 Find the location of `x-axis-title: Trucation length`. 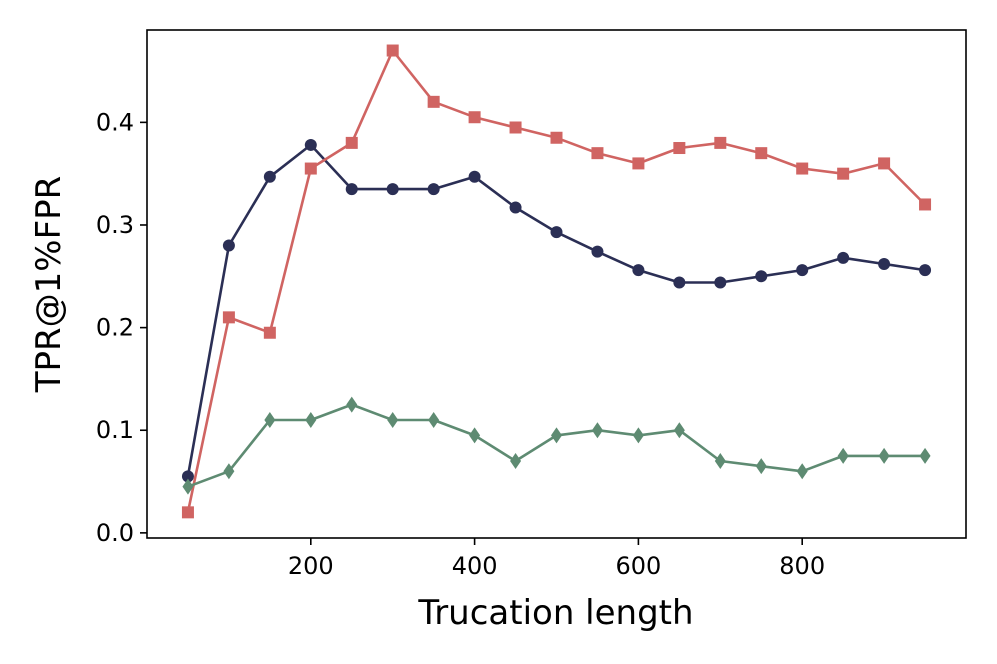

x-axis-title: Trucation length is located at coordinates (555, 613).